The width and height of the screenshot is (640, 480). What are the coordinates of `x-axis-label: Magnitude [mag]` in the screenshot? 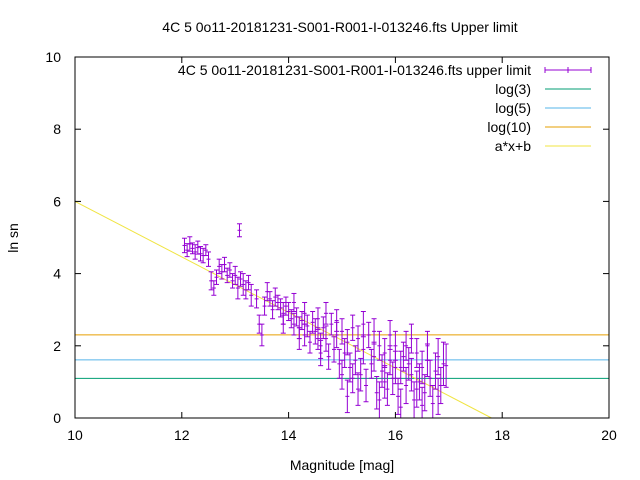 It's located at (342, 465).